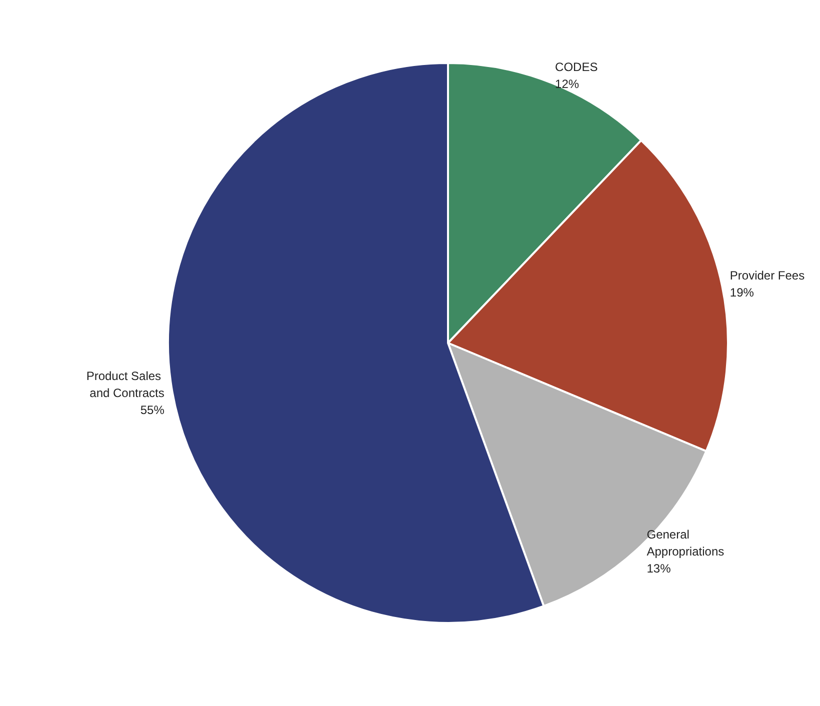 The image size is (820, 706). What do you see at coordinates (152, 410) in the screenshot?
I see `data-label: 55%` at bounding box center [152, 410].